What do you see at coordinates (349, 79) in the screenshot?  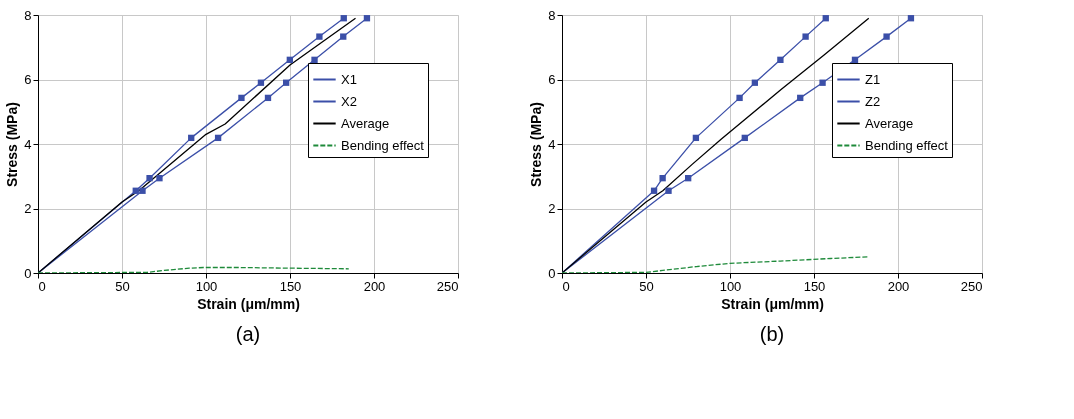 I see `legend-label: X1` at bounding box center [349, 79].